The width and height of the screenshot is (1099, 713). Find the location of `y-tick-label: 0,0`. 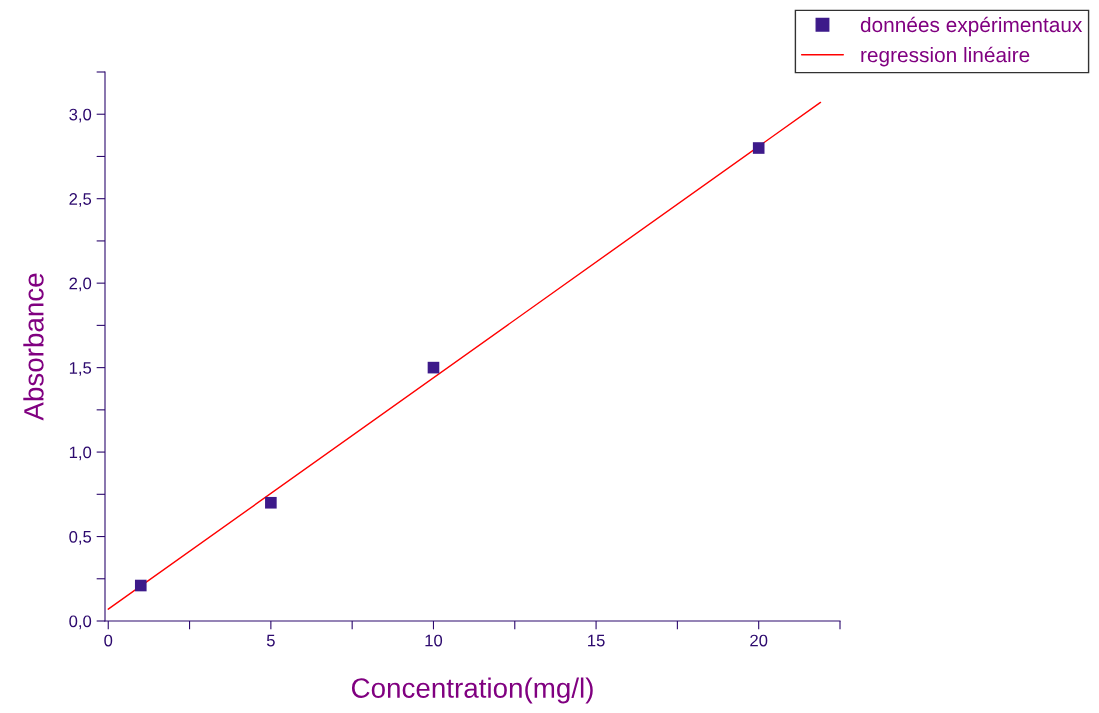

y-tick-label: 0,0 is located at coordinates (80, 622).